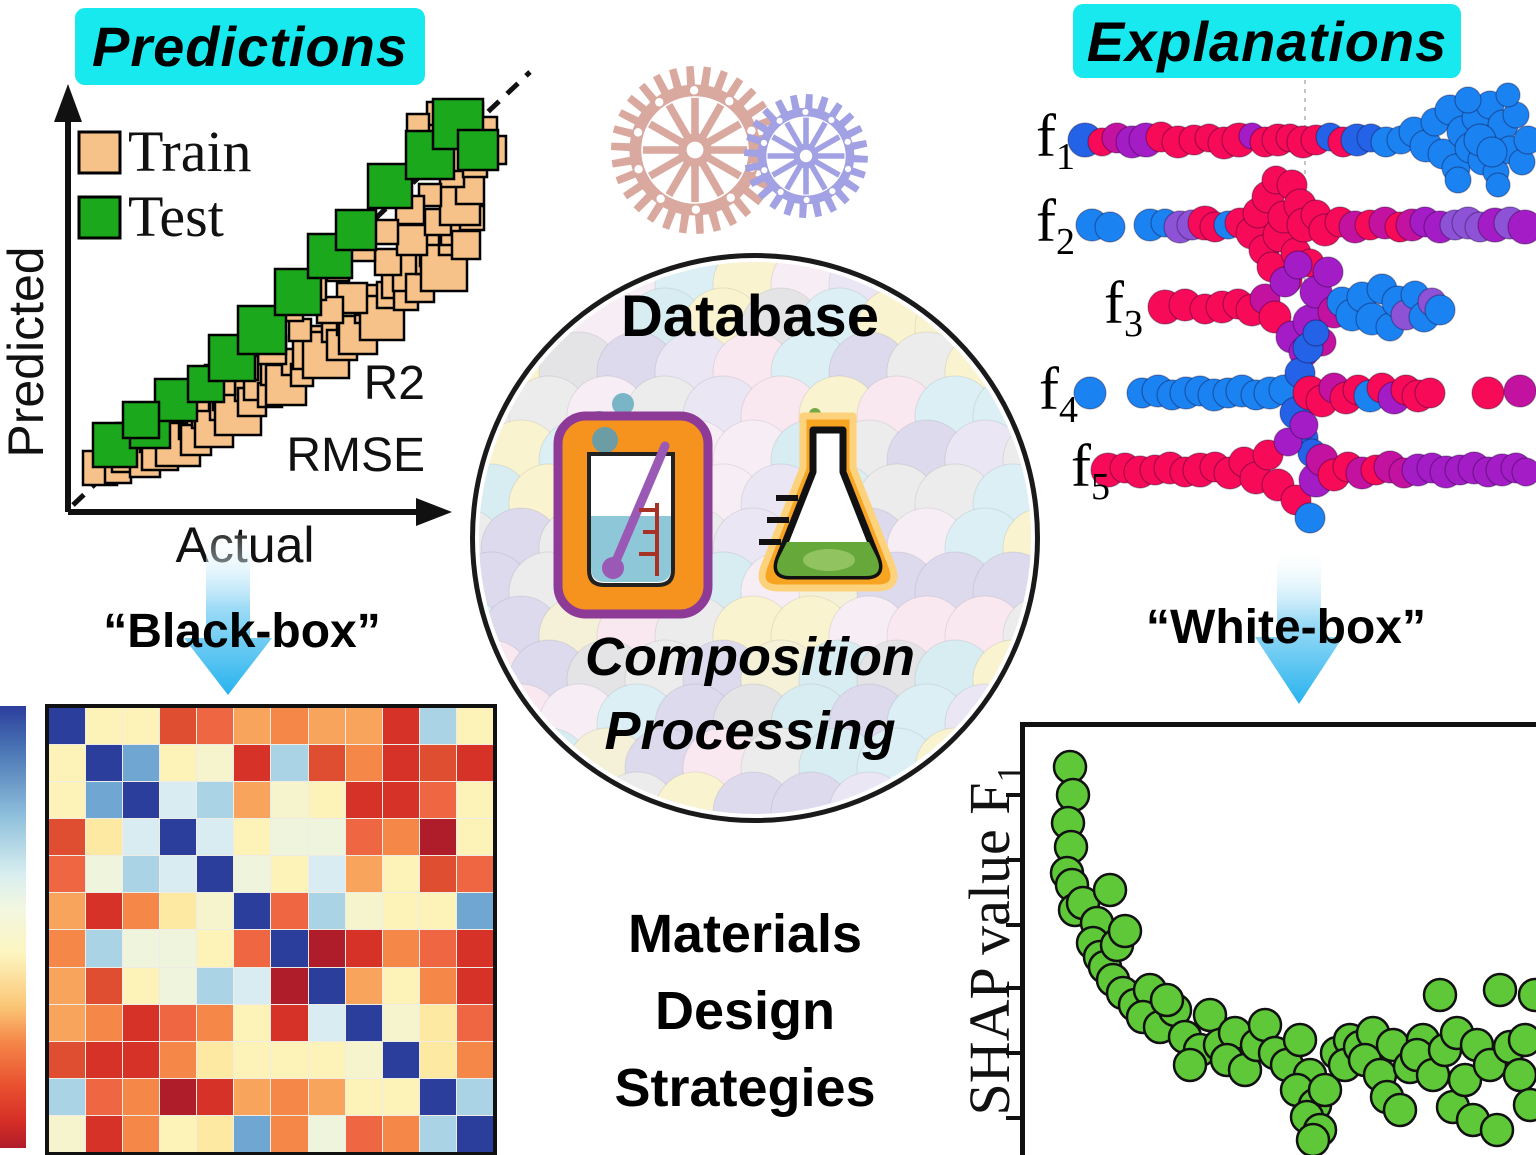  Describe the element at coordinates (1055, 225) in the screenshot. I see `feature-label-f2: f2` at that location.